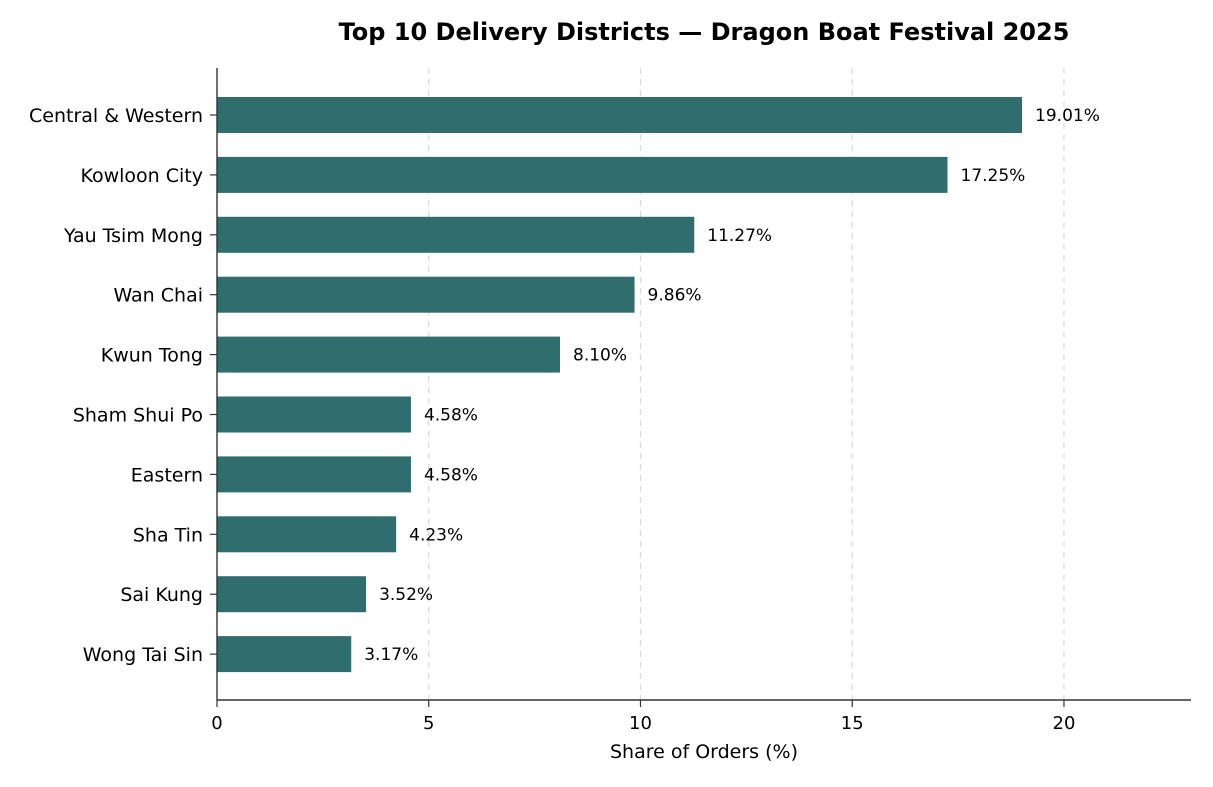 The image size is (1213, 787). I want to click on data-label: 17.25%, so click(993, 176).